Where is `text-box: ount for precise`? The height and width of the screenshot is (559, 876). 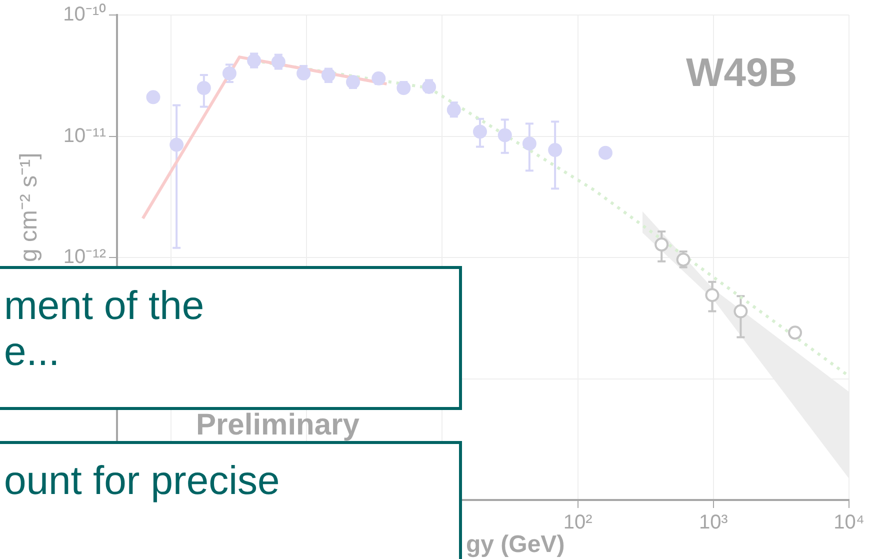 text-box: ount for precise is located at coordinates (231, 500).